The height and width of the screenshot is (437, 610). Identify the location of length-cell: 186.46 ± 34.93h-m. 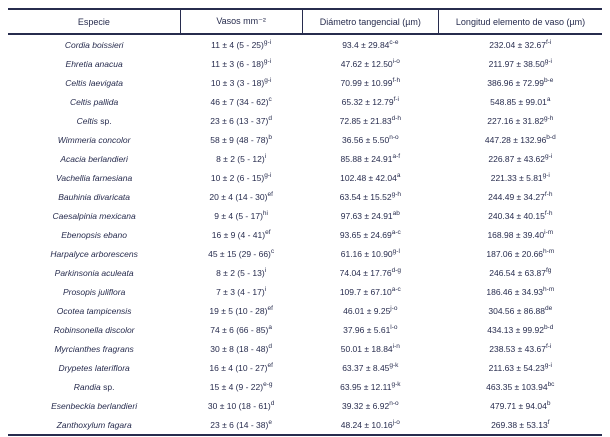
(520, 291).